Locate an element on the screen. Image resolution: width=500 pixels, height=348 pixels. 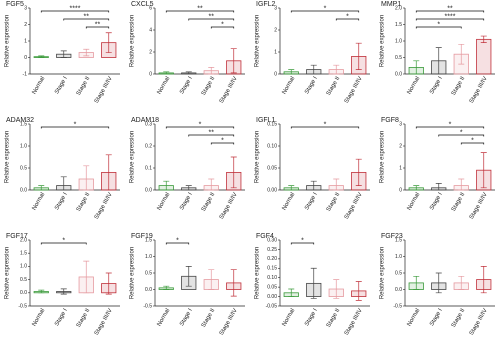
y-tick-label: -0.05 is located at coordinates (272, 306).